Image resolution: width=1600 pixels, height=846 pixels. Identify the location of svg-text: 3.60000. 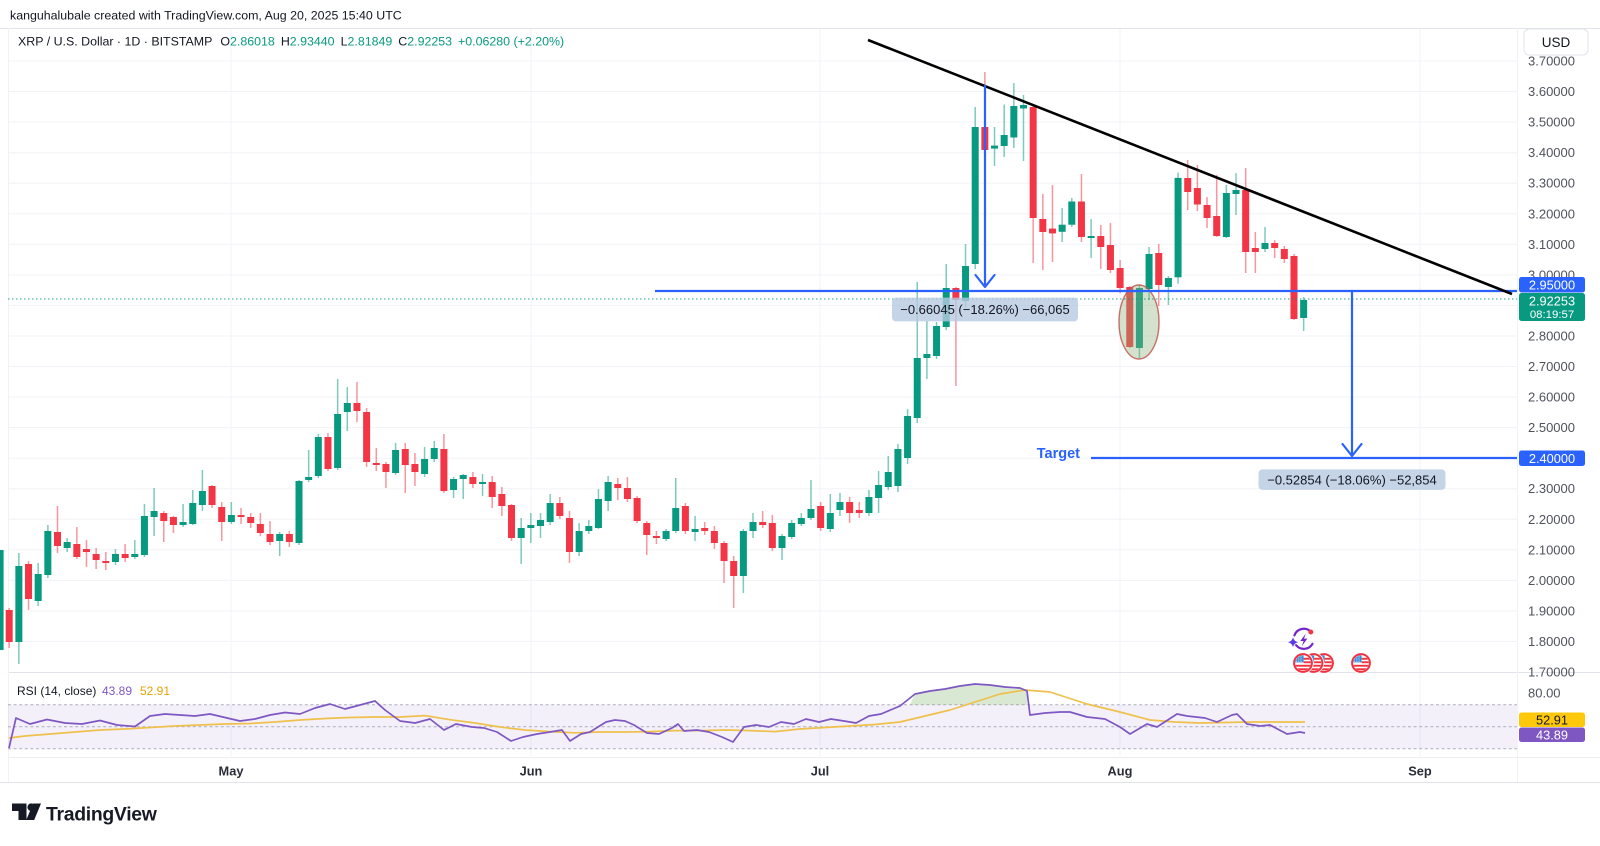
(1551, 91).